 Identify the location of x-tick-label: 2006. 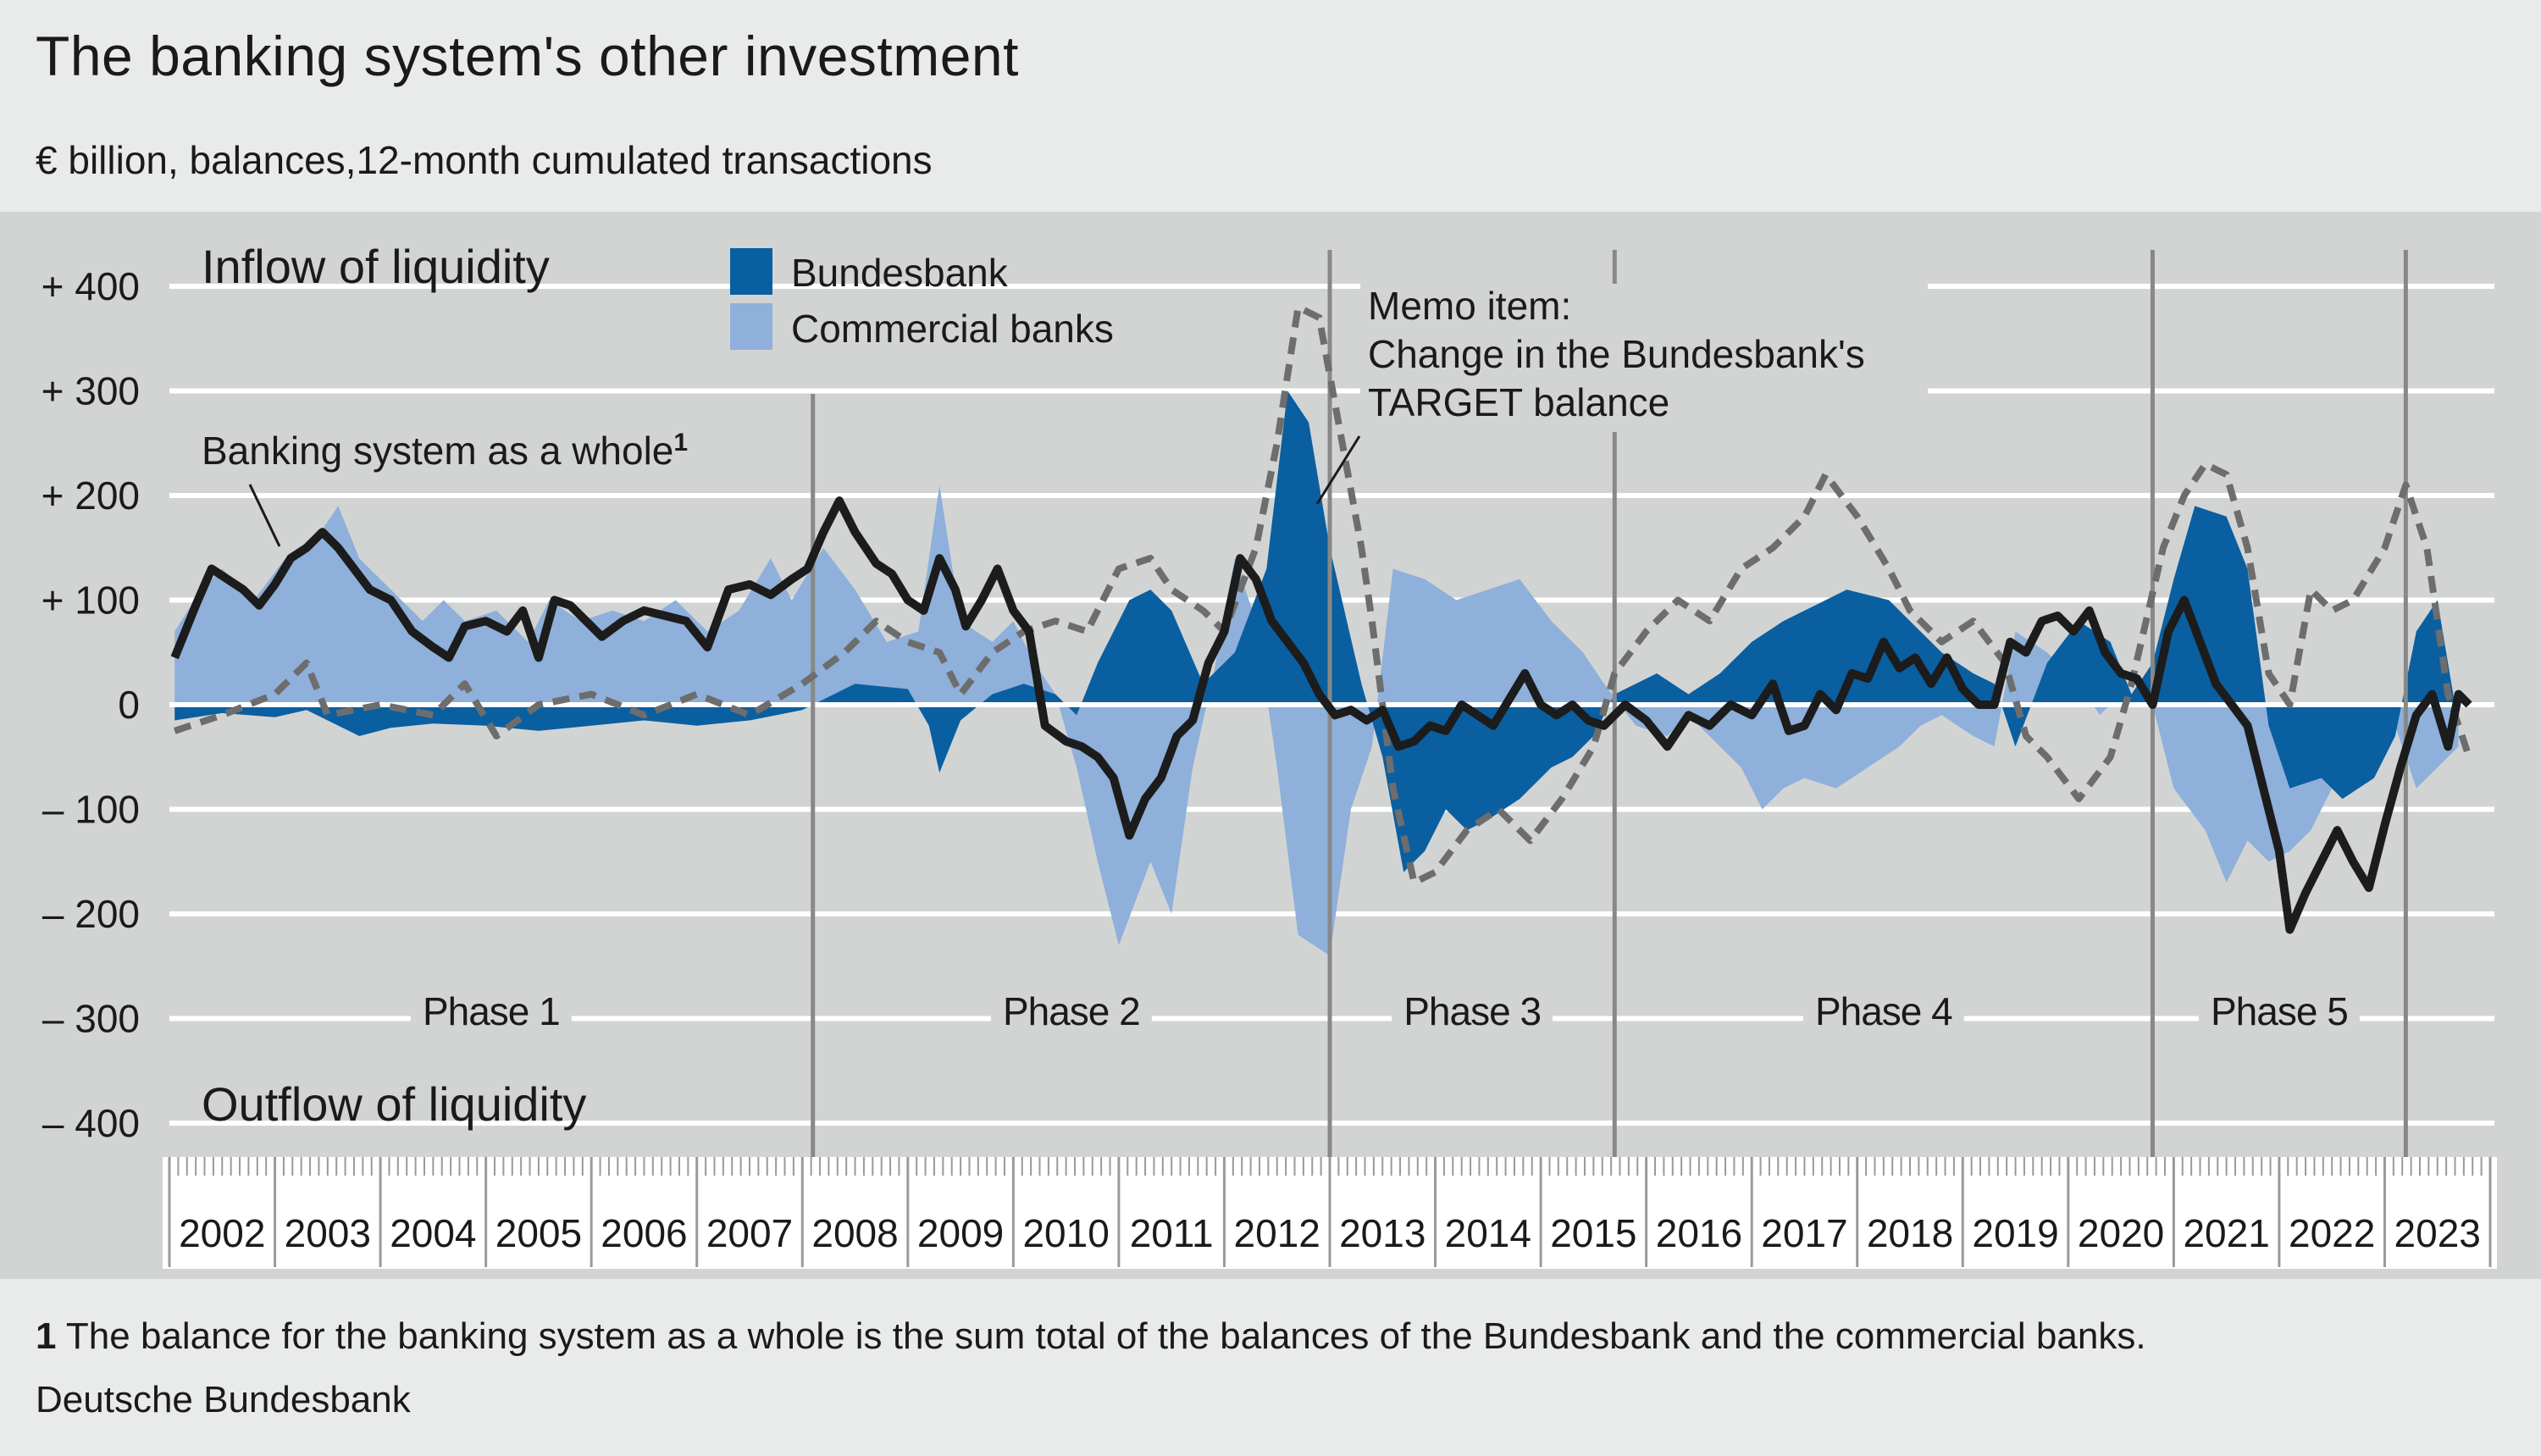
(644, 1233).